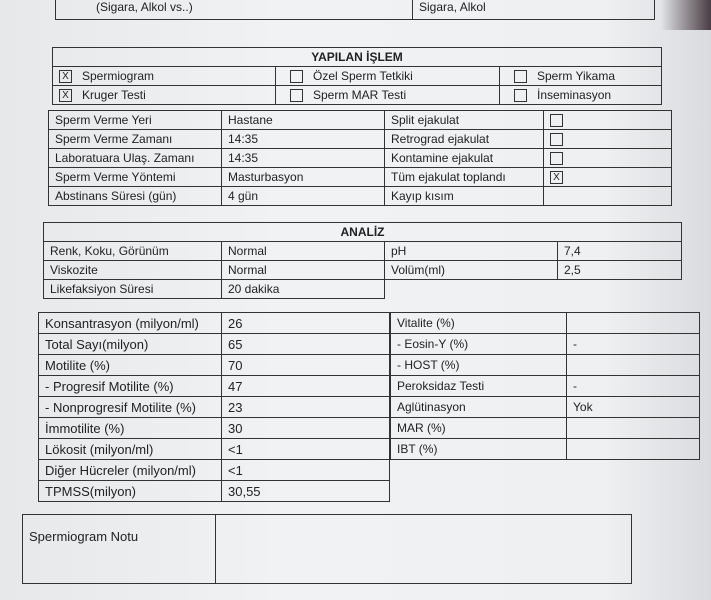 This screenshot has width=711, height=600. What do you see at coordinates (130, 449) in the screenshot?
I see `row-label: Lökosit (milyon/ml)` at bounding box center [130, 449].